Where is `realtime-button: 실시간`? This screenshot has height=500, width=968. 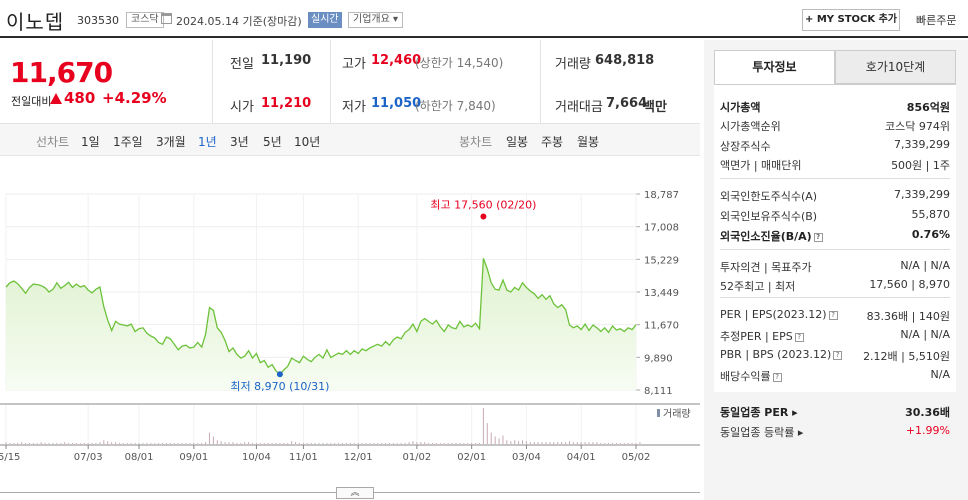
realtime-button: 실시간 is located at coordinates (325, 20).